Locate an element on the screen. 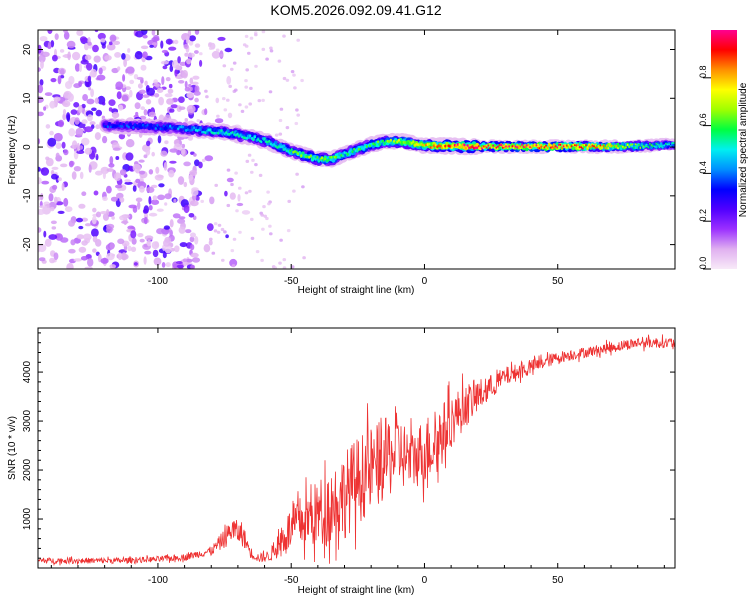  heatmap-y-tick-label: 0 is located at coordinates (27, 147).